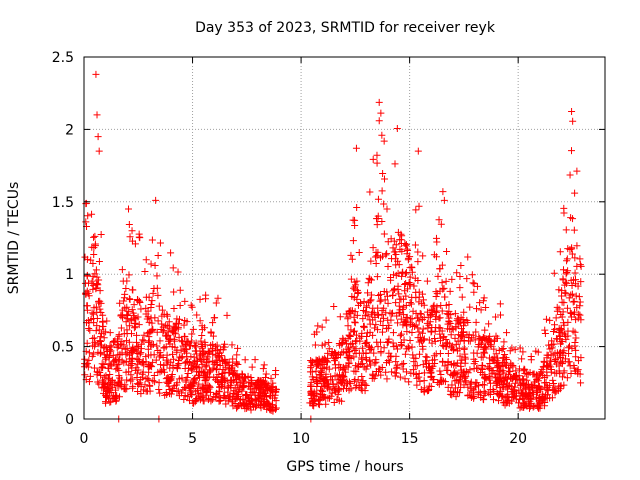 The image size is (640, 480). I want to click on x-tick-label: 15, so click(410, 439).